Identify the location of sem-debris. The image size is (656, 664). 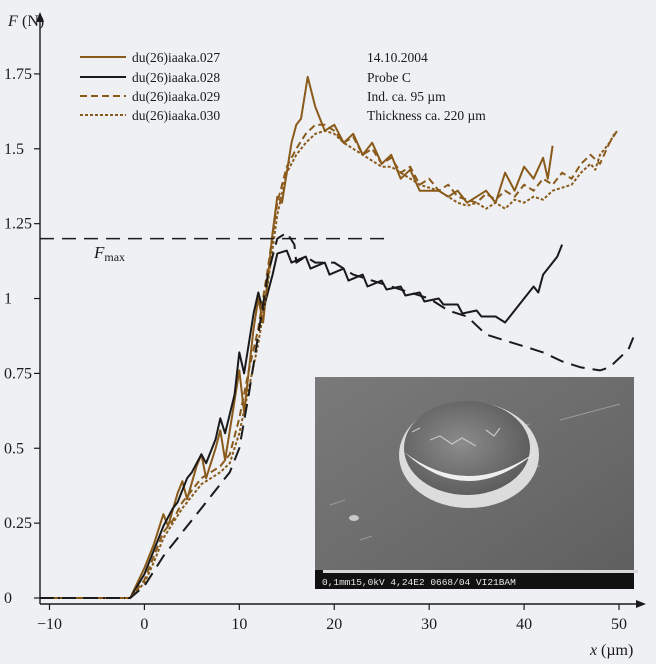
(456, 437).